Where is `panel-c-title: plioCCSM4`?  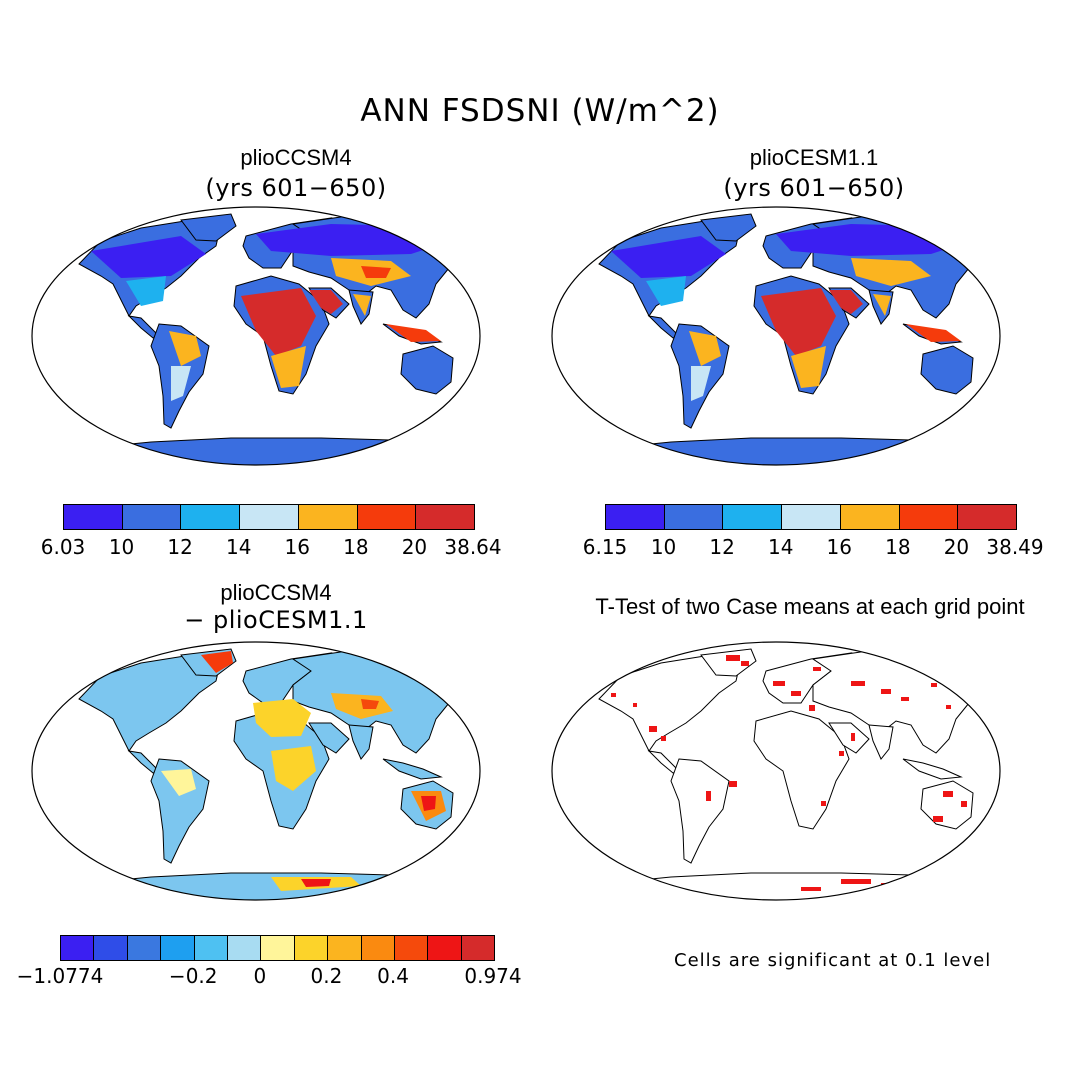 panel-c-title: plioCCSM4 is located at coordinates (276, 592).